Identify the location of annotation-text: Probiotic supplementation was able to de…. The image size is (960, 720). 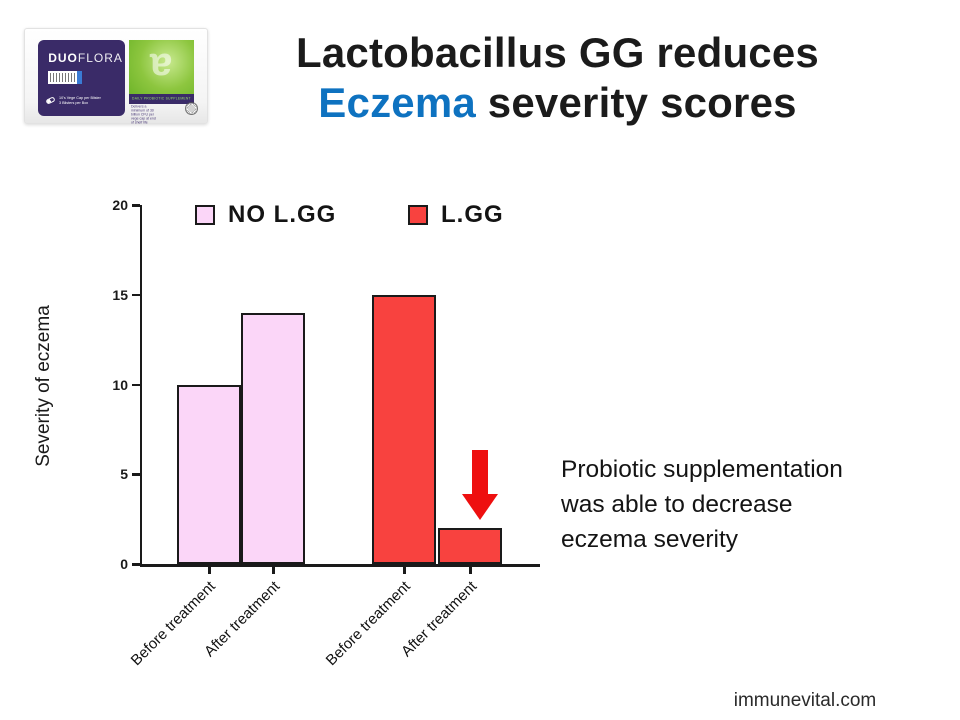
(702, 504).